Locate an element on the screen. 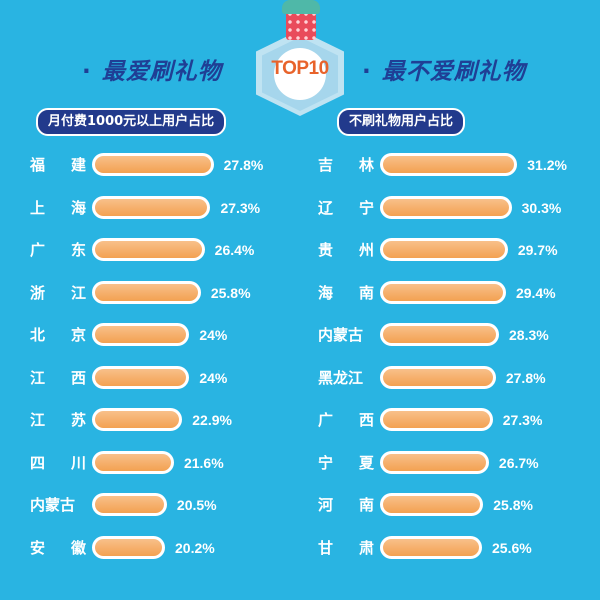  value-label: 20.5% is located at coordinates (196, 505).